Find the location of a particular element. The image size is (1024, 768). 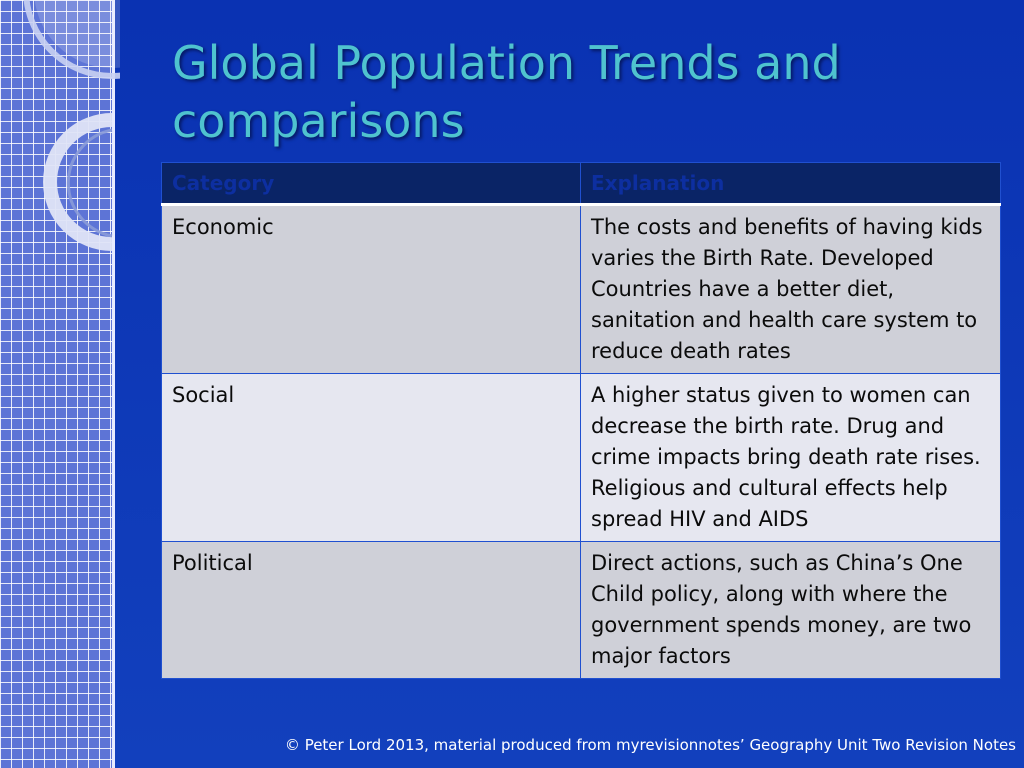

slide-title: Global Population Trends and comparisons is located at coordinates (506, 92).